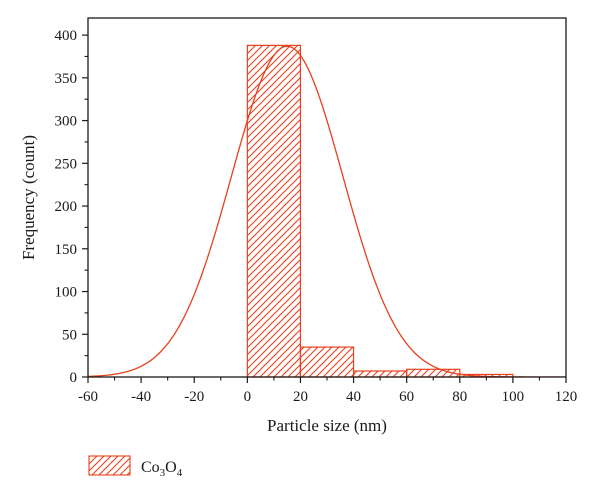  I want to click on legend: Co3O4, so click(135, 467).